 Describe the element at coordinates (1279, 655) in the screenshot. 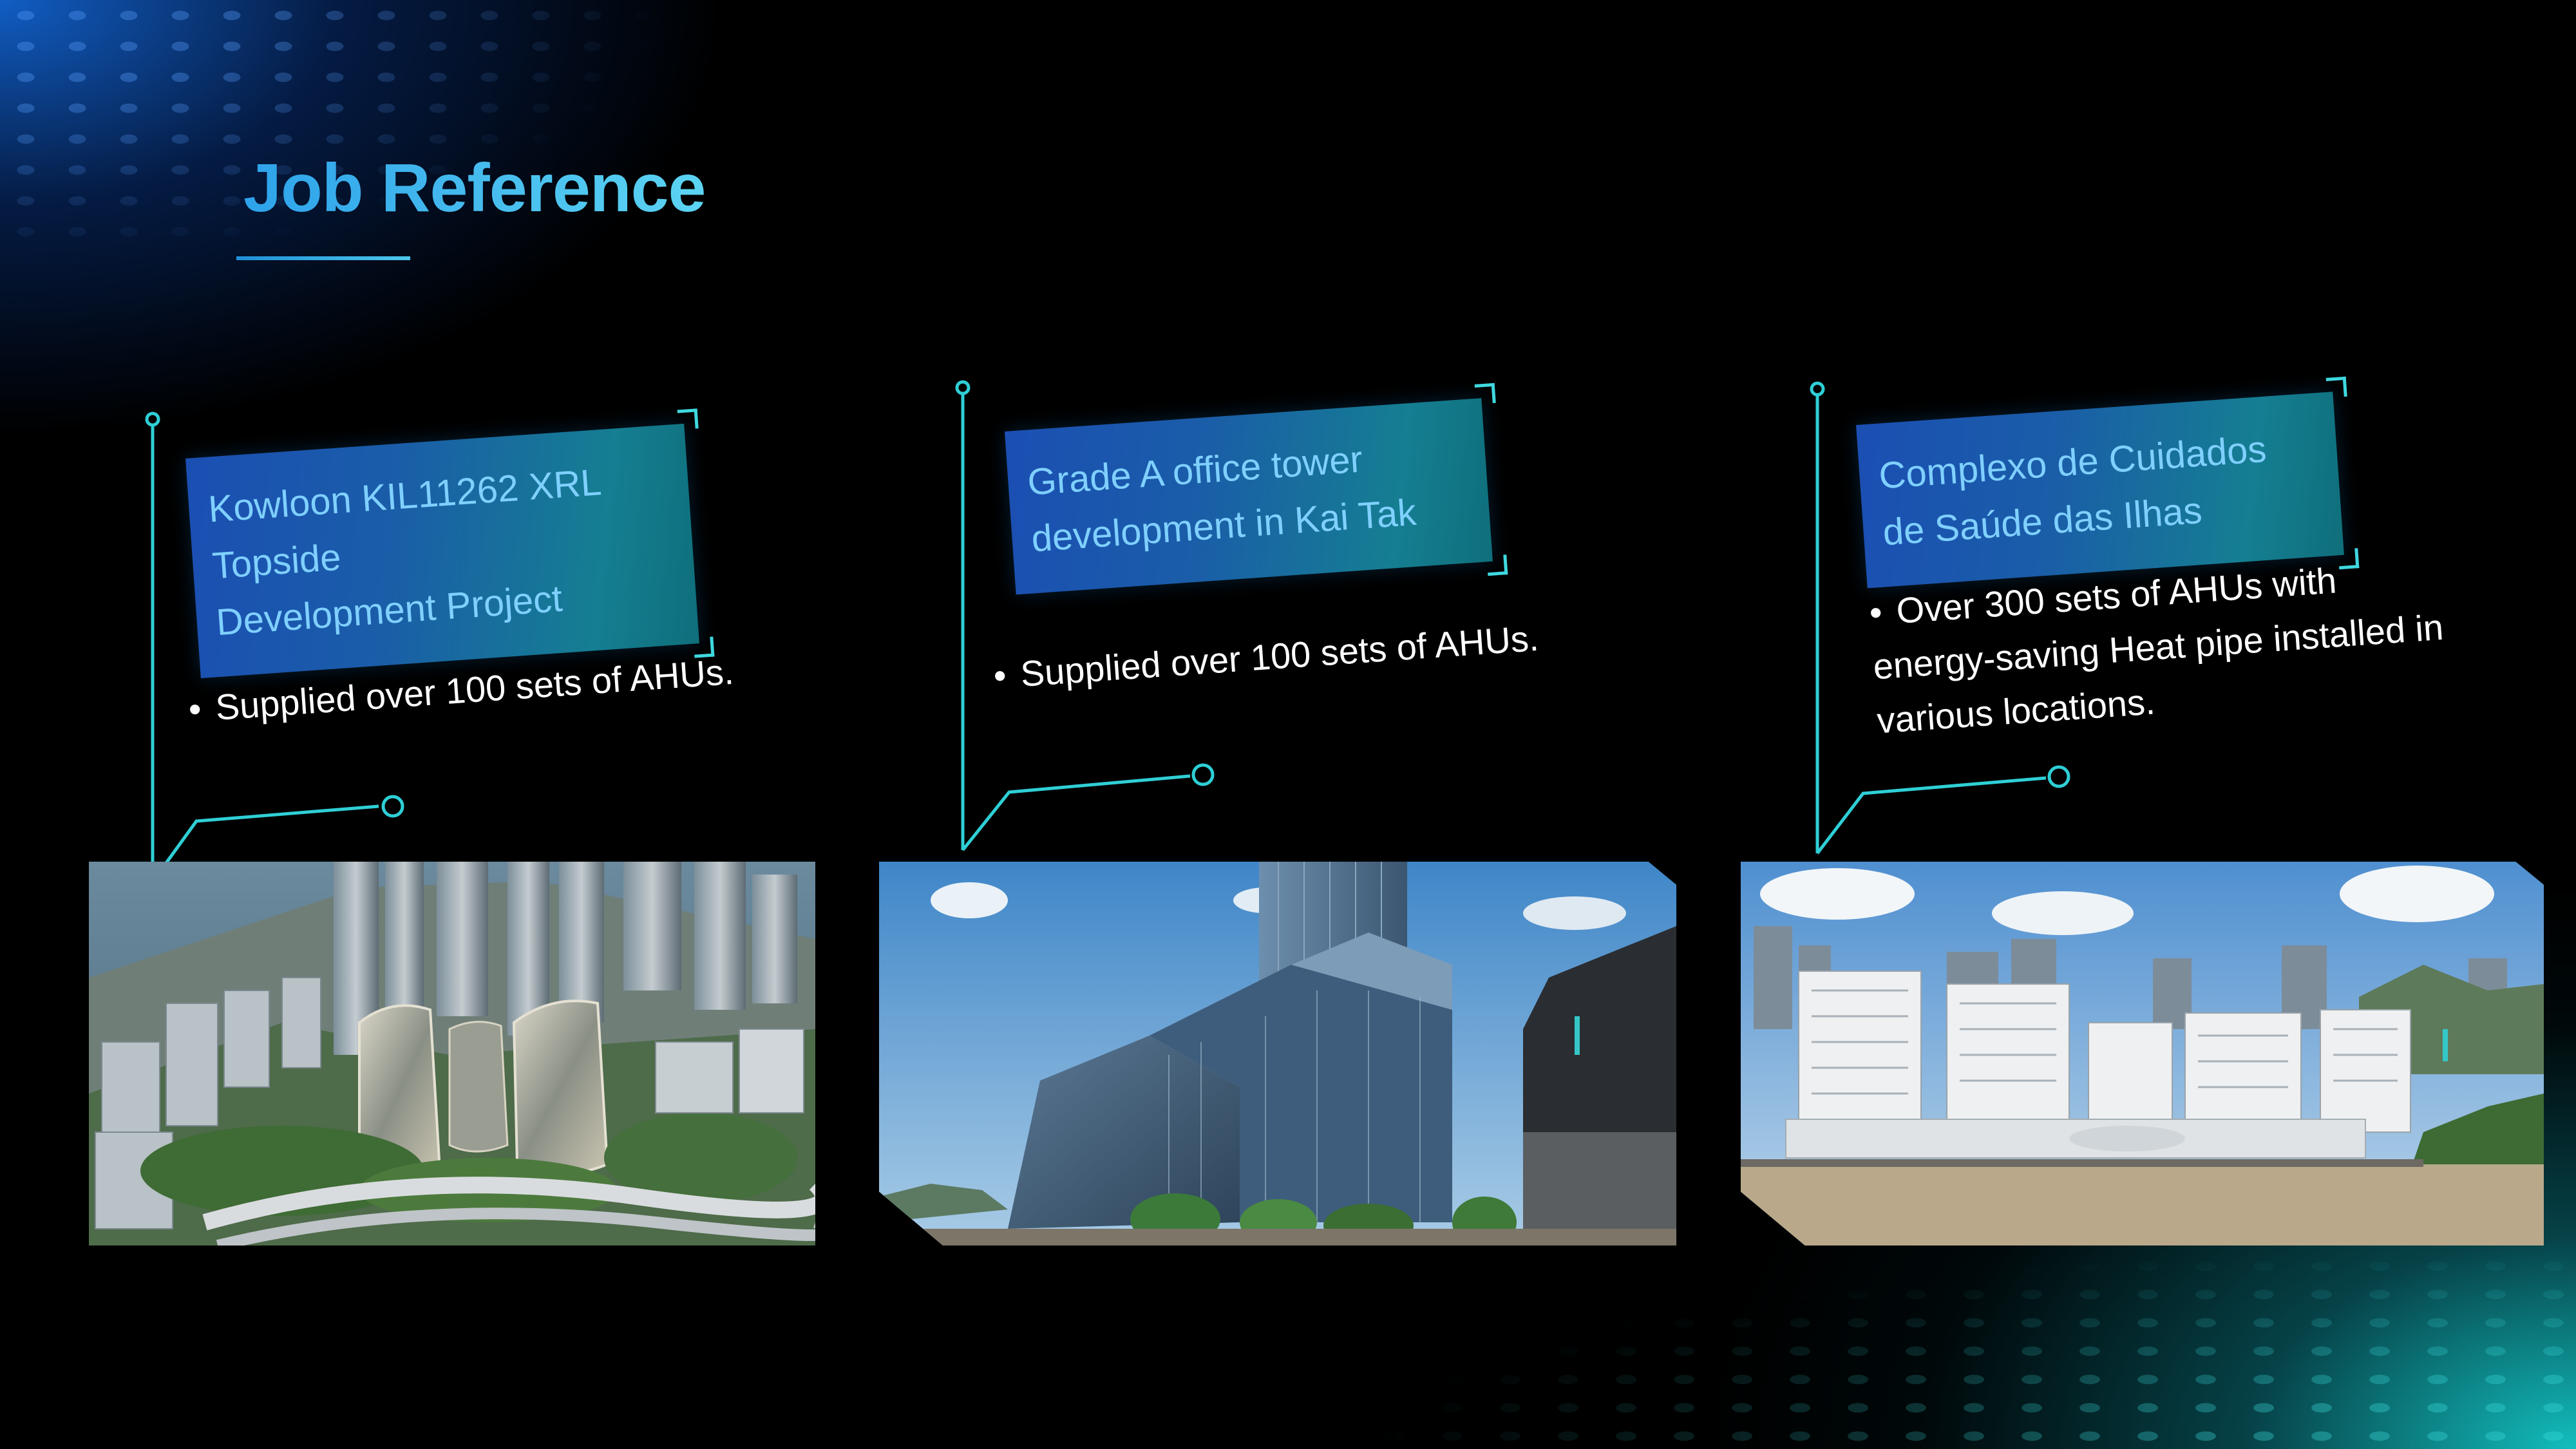

I see `bullet-text: Supplied over 100 sets of AHUs.` at that location.